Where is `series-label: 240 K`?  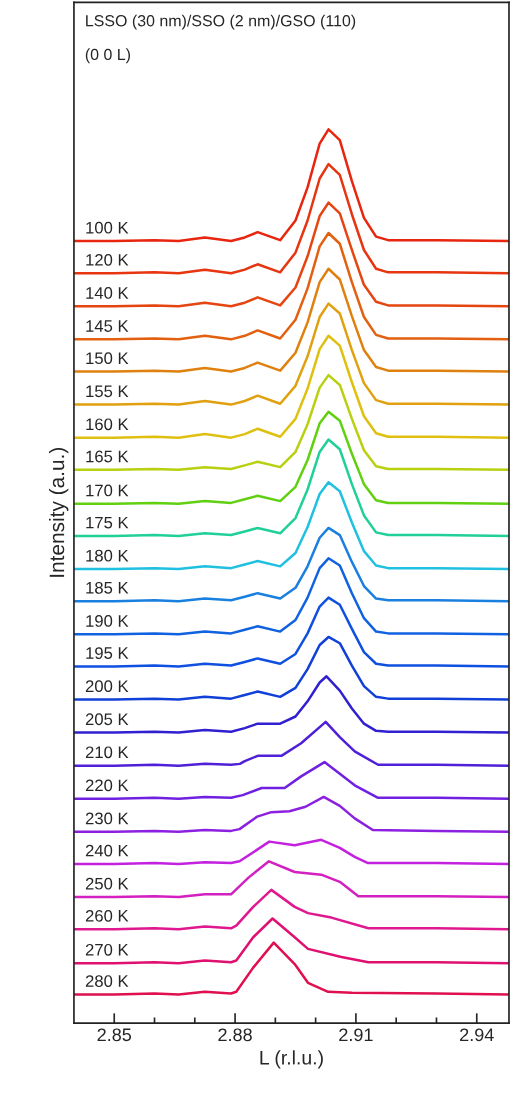 series-label: 240 K is located at coordinates (107, 850).